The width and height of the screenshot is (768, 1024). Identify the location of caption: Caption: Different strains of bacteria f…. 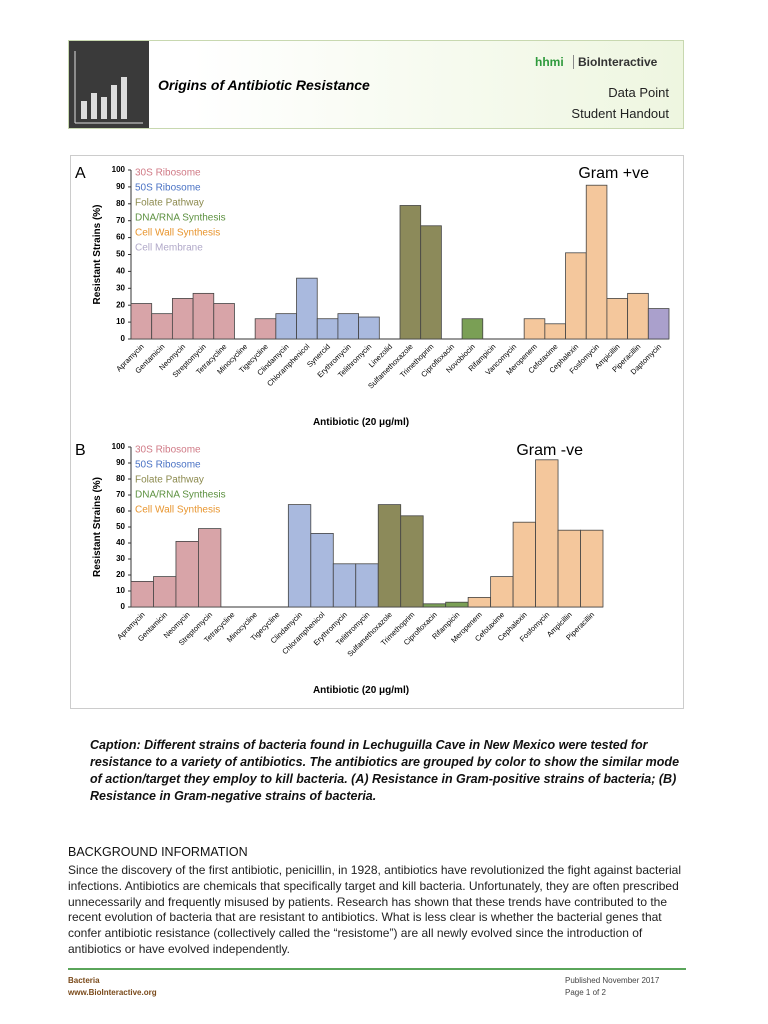
(385, 770).